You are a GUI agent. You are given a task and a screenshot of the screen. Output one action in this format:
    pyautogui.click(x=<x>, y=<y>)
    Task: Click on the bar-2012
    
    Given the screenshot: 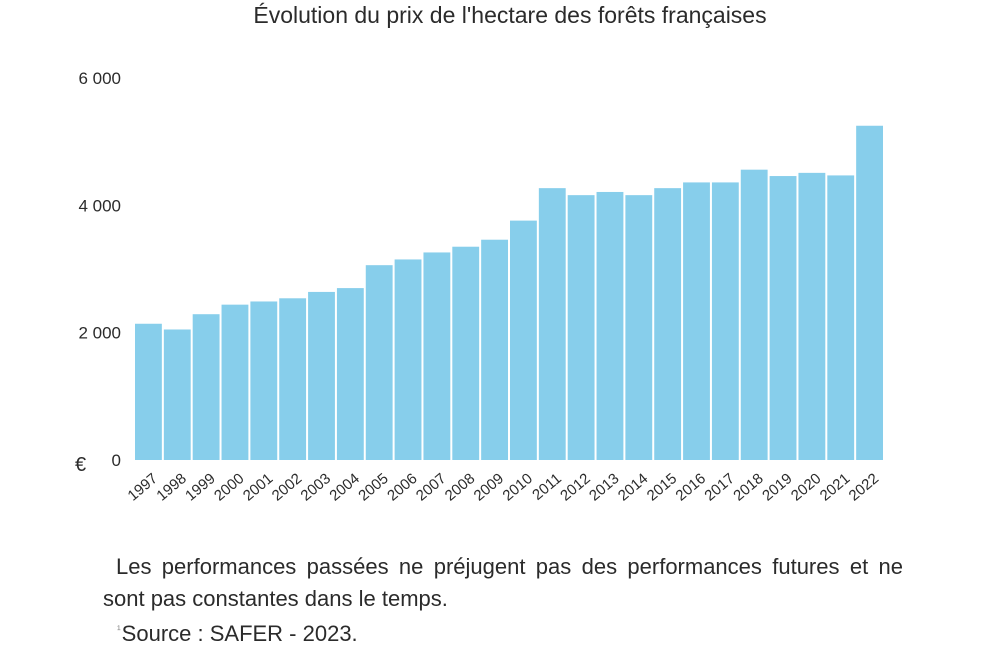 What is the action you would take?
    pyautogui.click(x=581, y=327)
    